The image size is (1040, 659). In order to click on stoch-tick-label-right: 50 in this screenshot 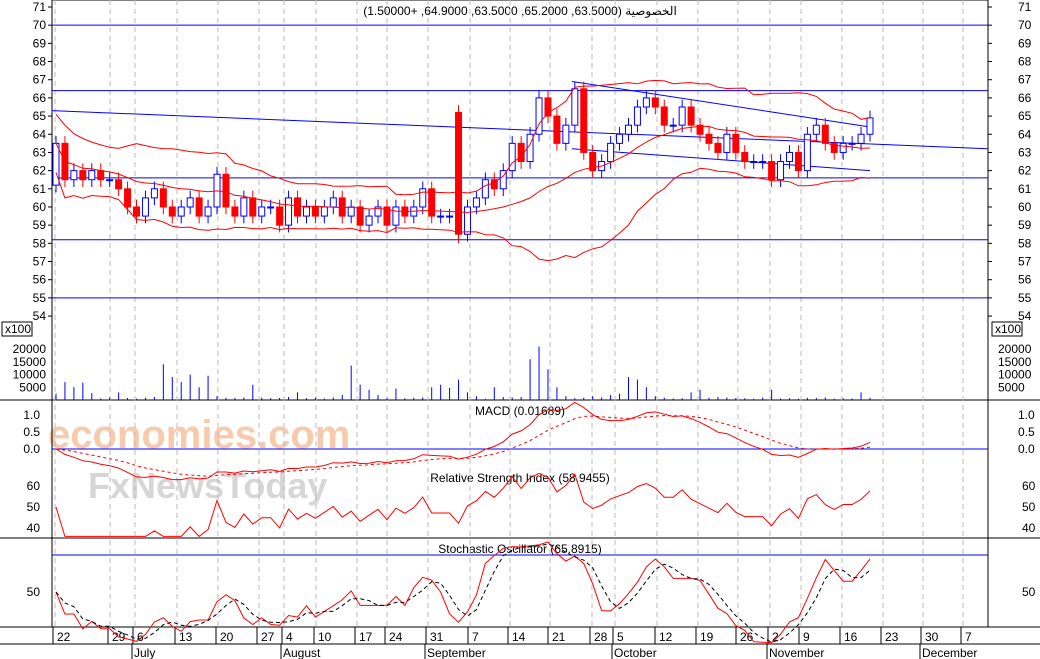, I will do `click(1029, 592)`.